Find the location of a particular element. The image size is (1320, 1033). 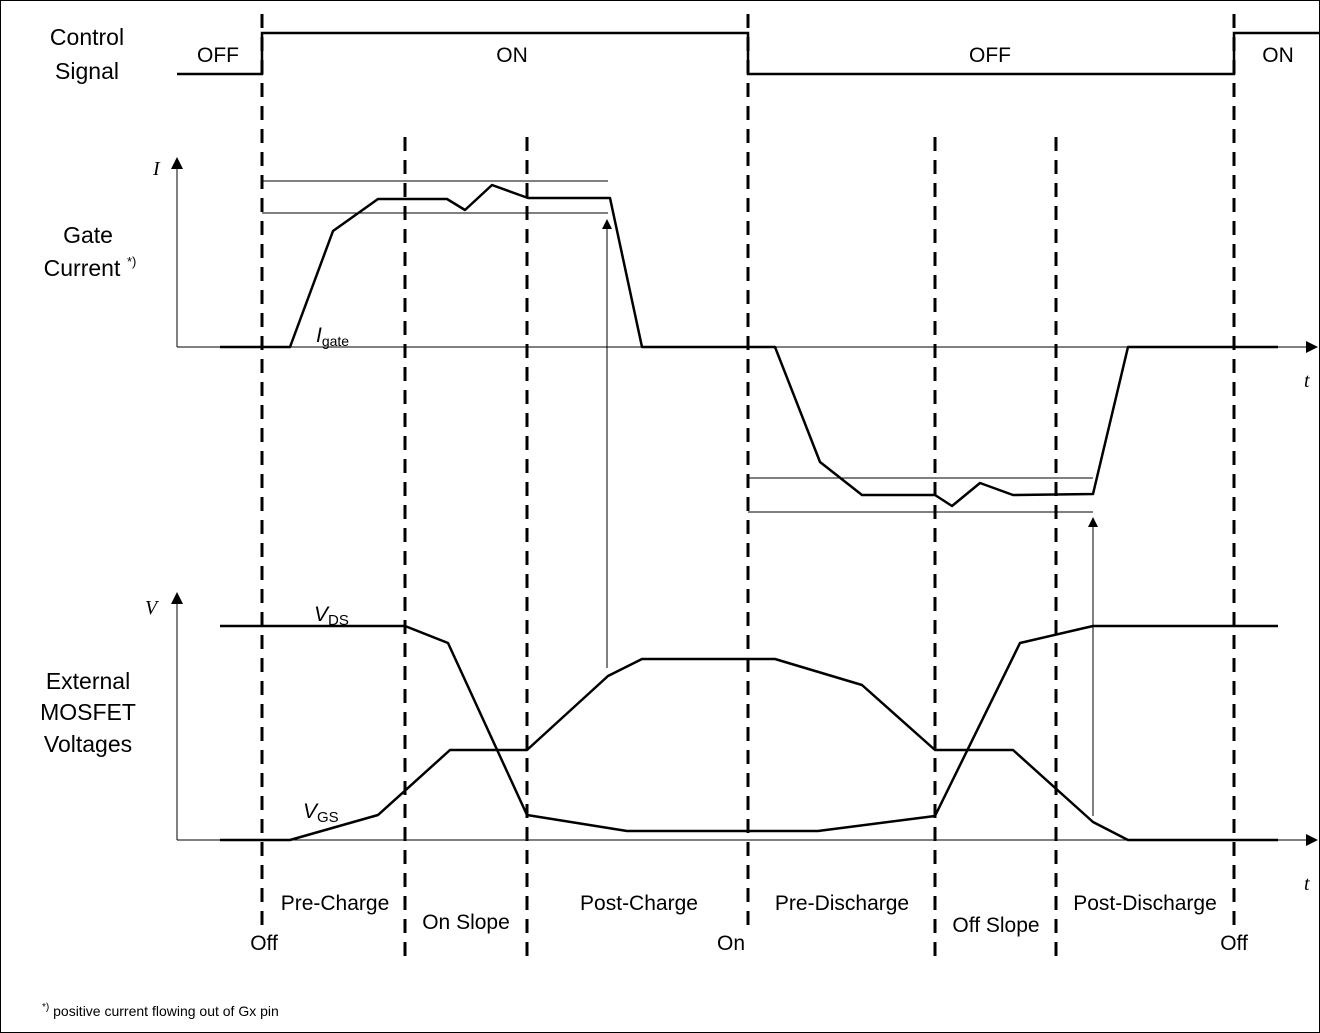

voltage-axis-label: V is located at coordinates (152, 608).